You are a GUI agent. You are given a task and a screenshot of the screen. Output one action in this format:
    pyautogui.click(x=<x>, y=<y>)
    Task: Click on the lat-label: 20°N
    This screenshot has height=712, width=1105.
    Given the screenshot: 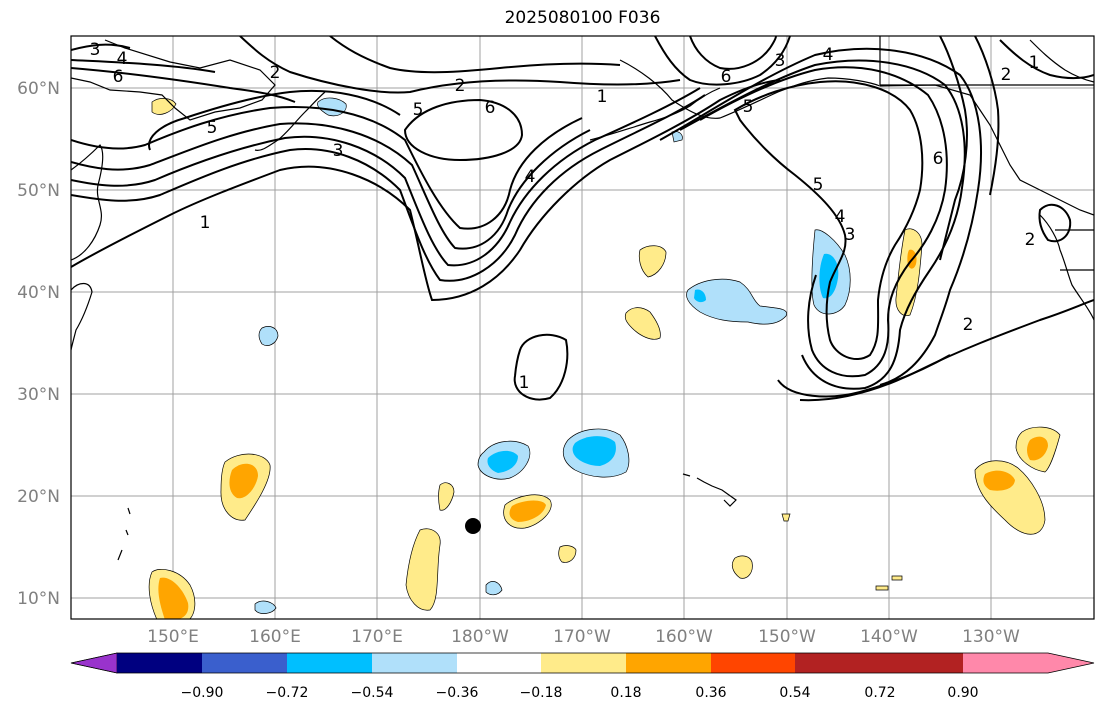 What is the action you would take?
    pyautogui.click(x=38, y=497)
    